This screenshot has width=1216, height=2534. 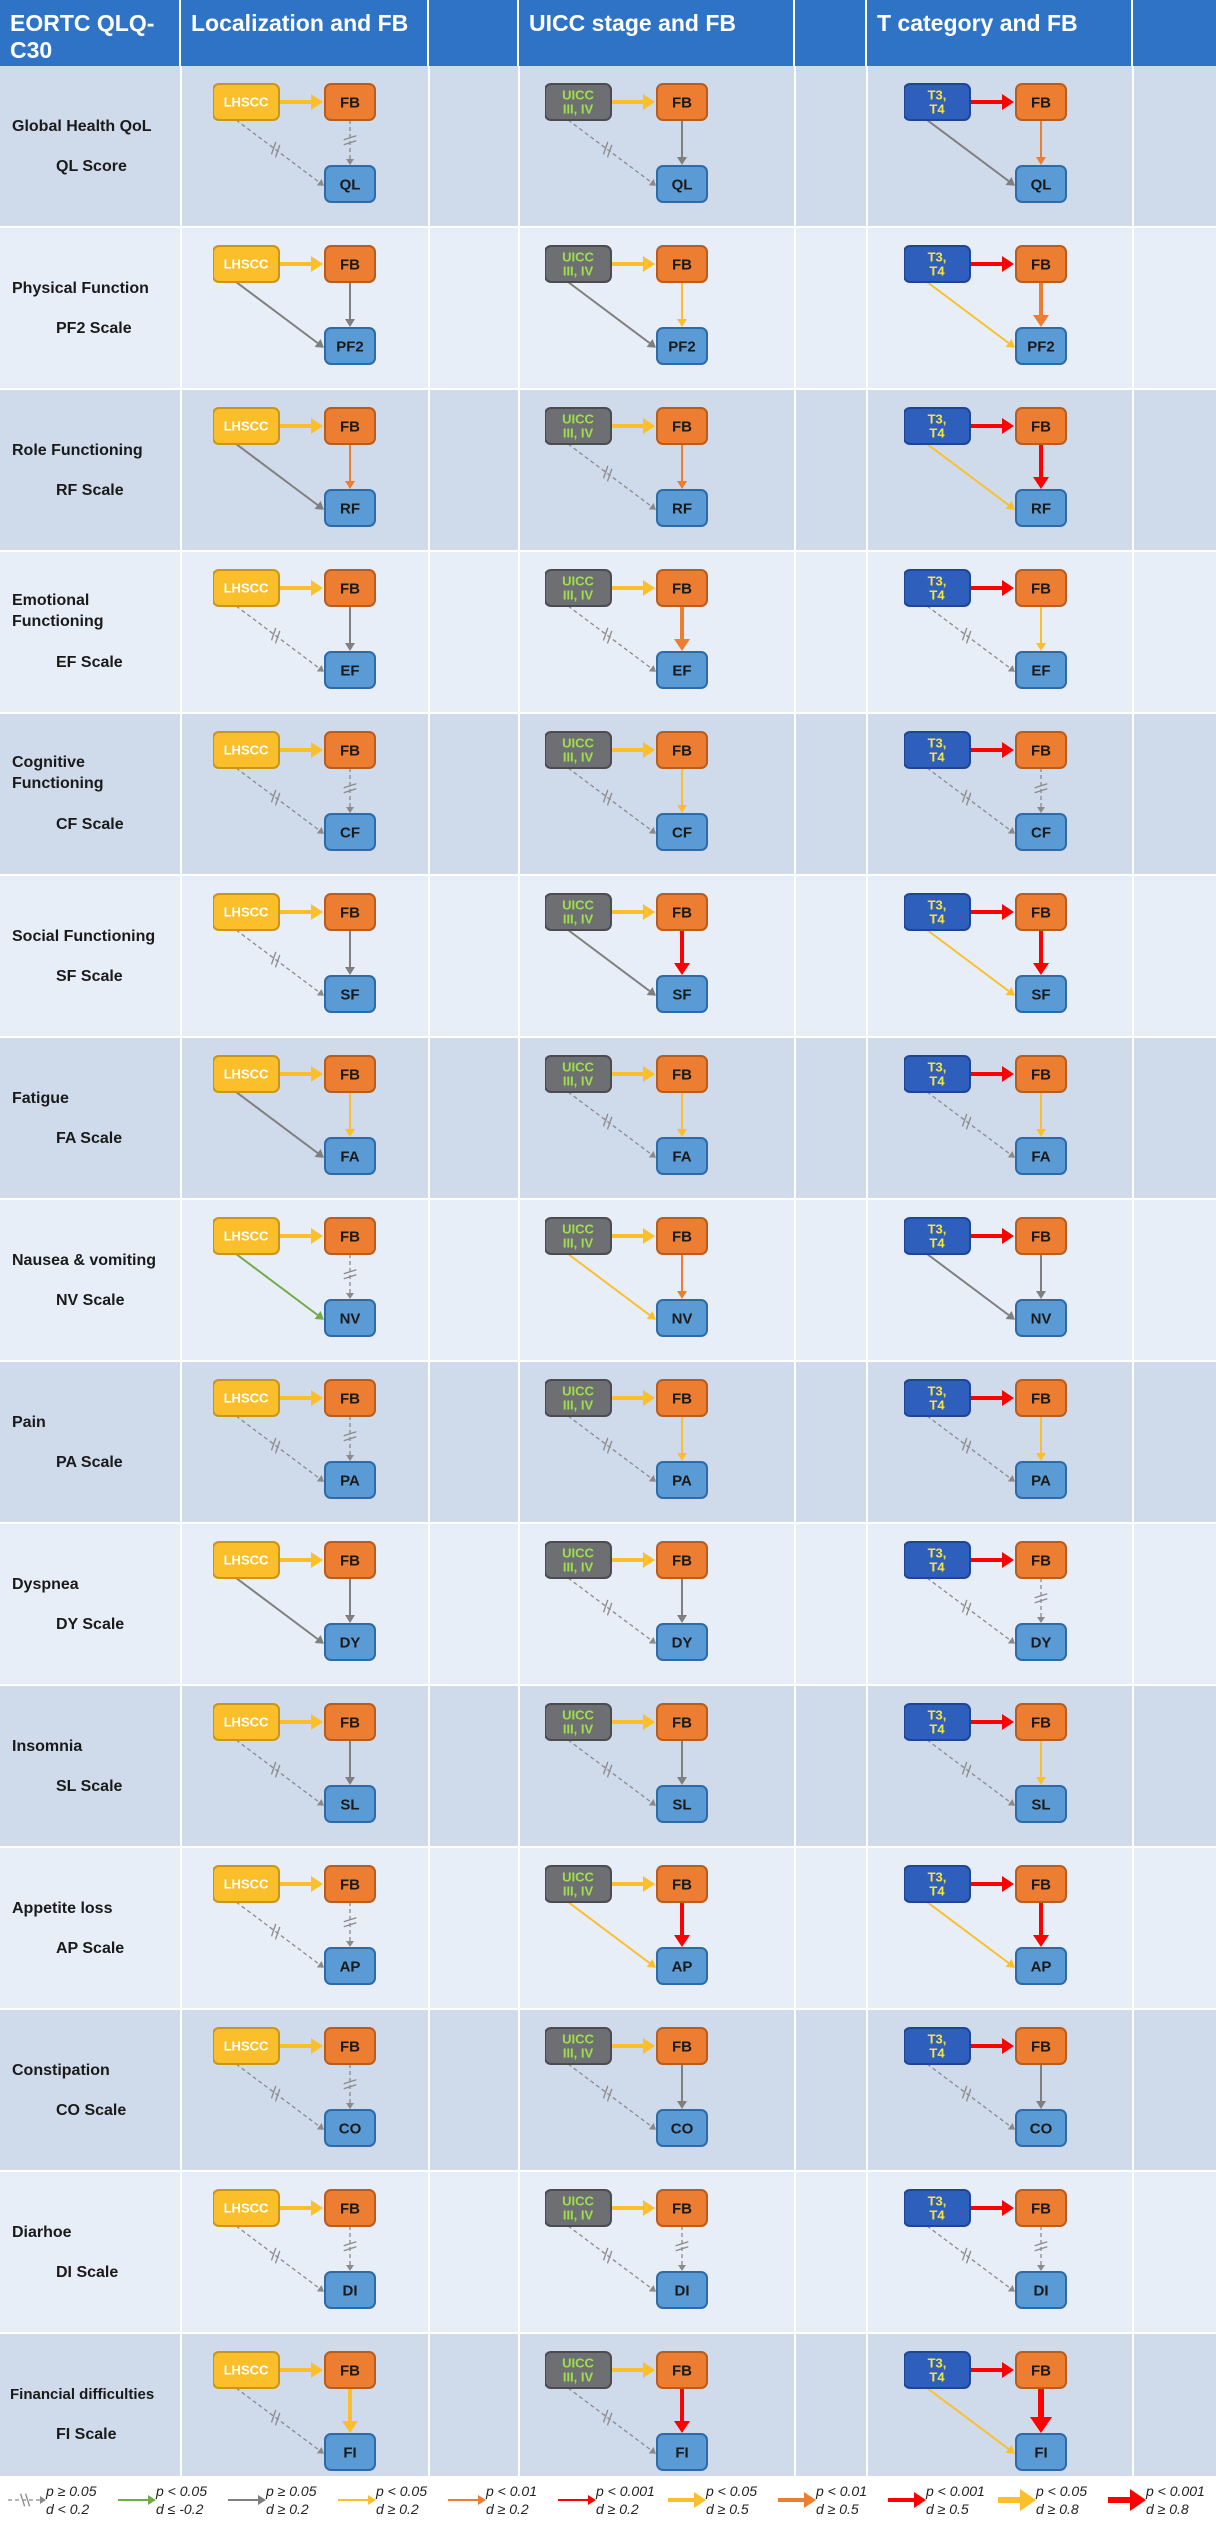 I want to click on path-diagram-3: T3,T4 FB FI, so click(x=985, y=2411).